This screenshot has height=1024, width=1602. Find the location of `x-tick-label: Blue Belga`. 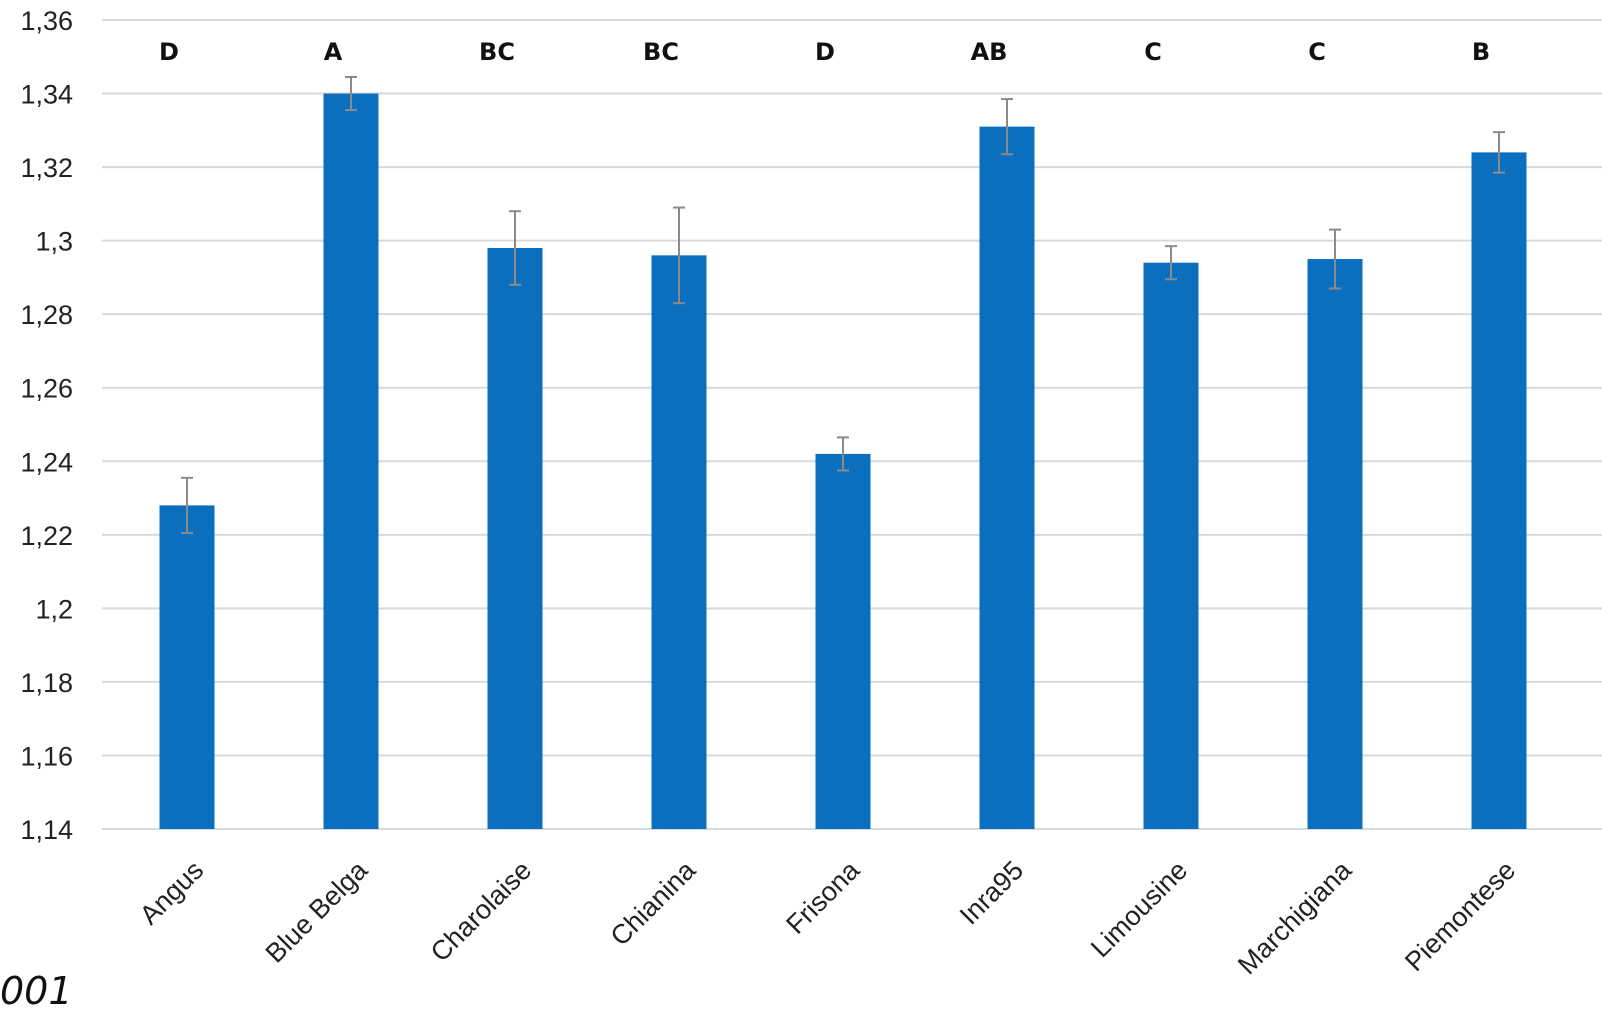

x-tick-label: Blue Belga is located at coordinates (317, 911).